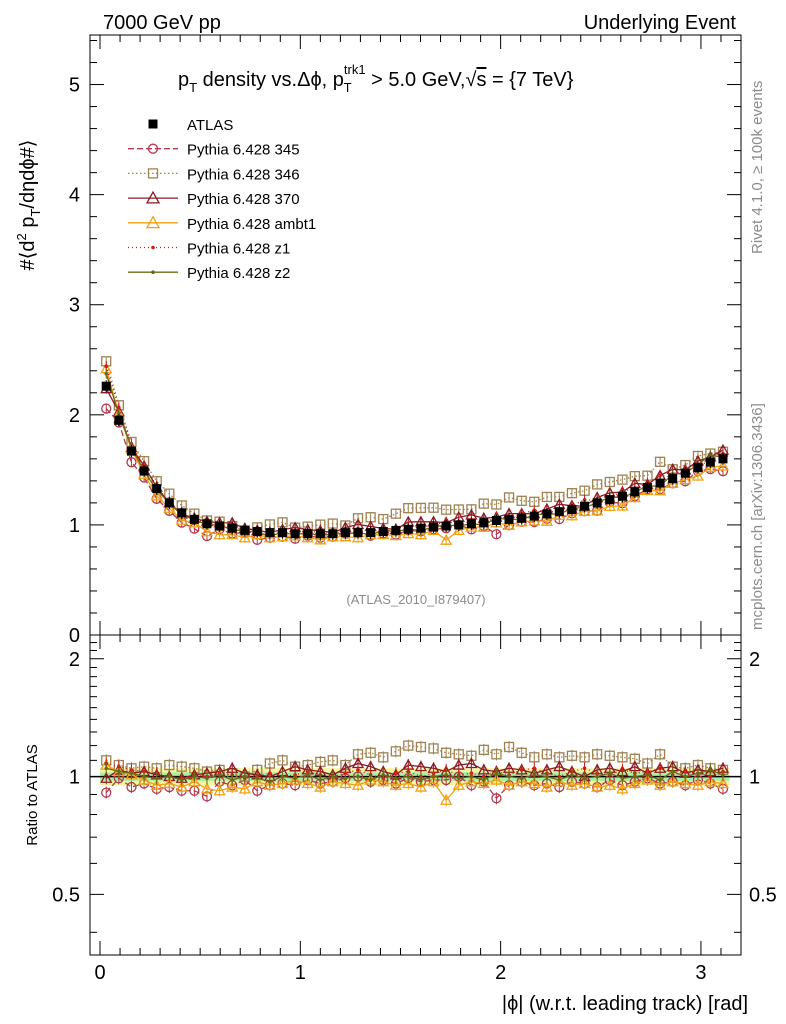 The height and width of the screenshot is (1024, 786). Describe the element at coordinates (481, 80) in the screenshot. I see `title-d: s` at that location.